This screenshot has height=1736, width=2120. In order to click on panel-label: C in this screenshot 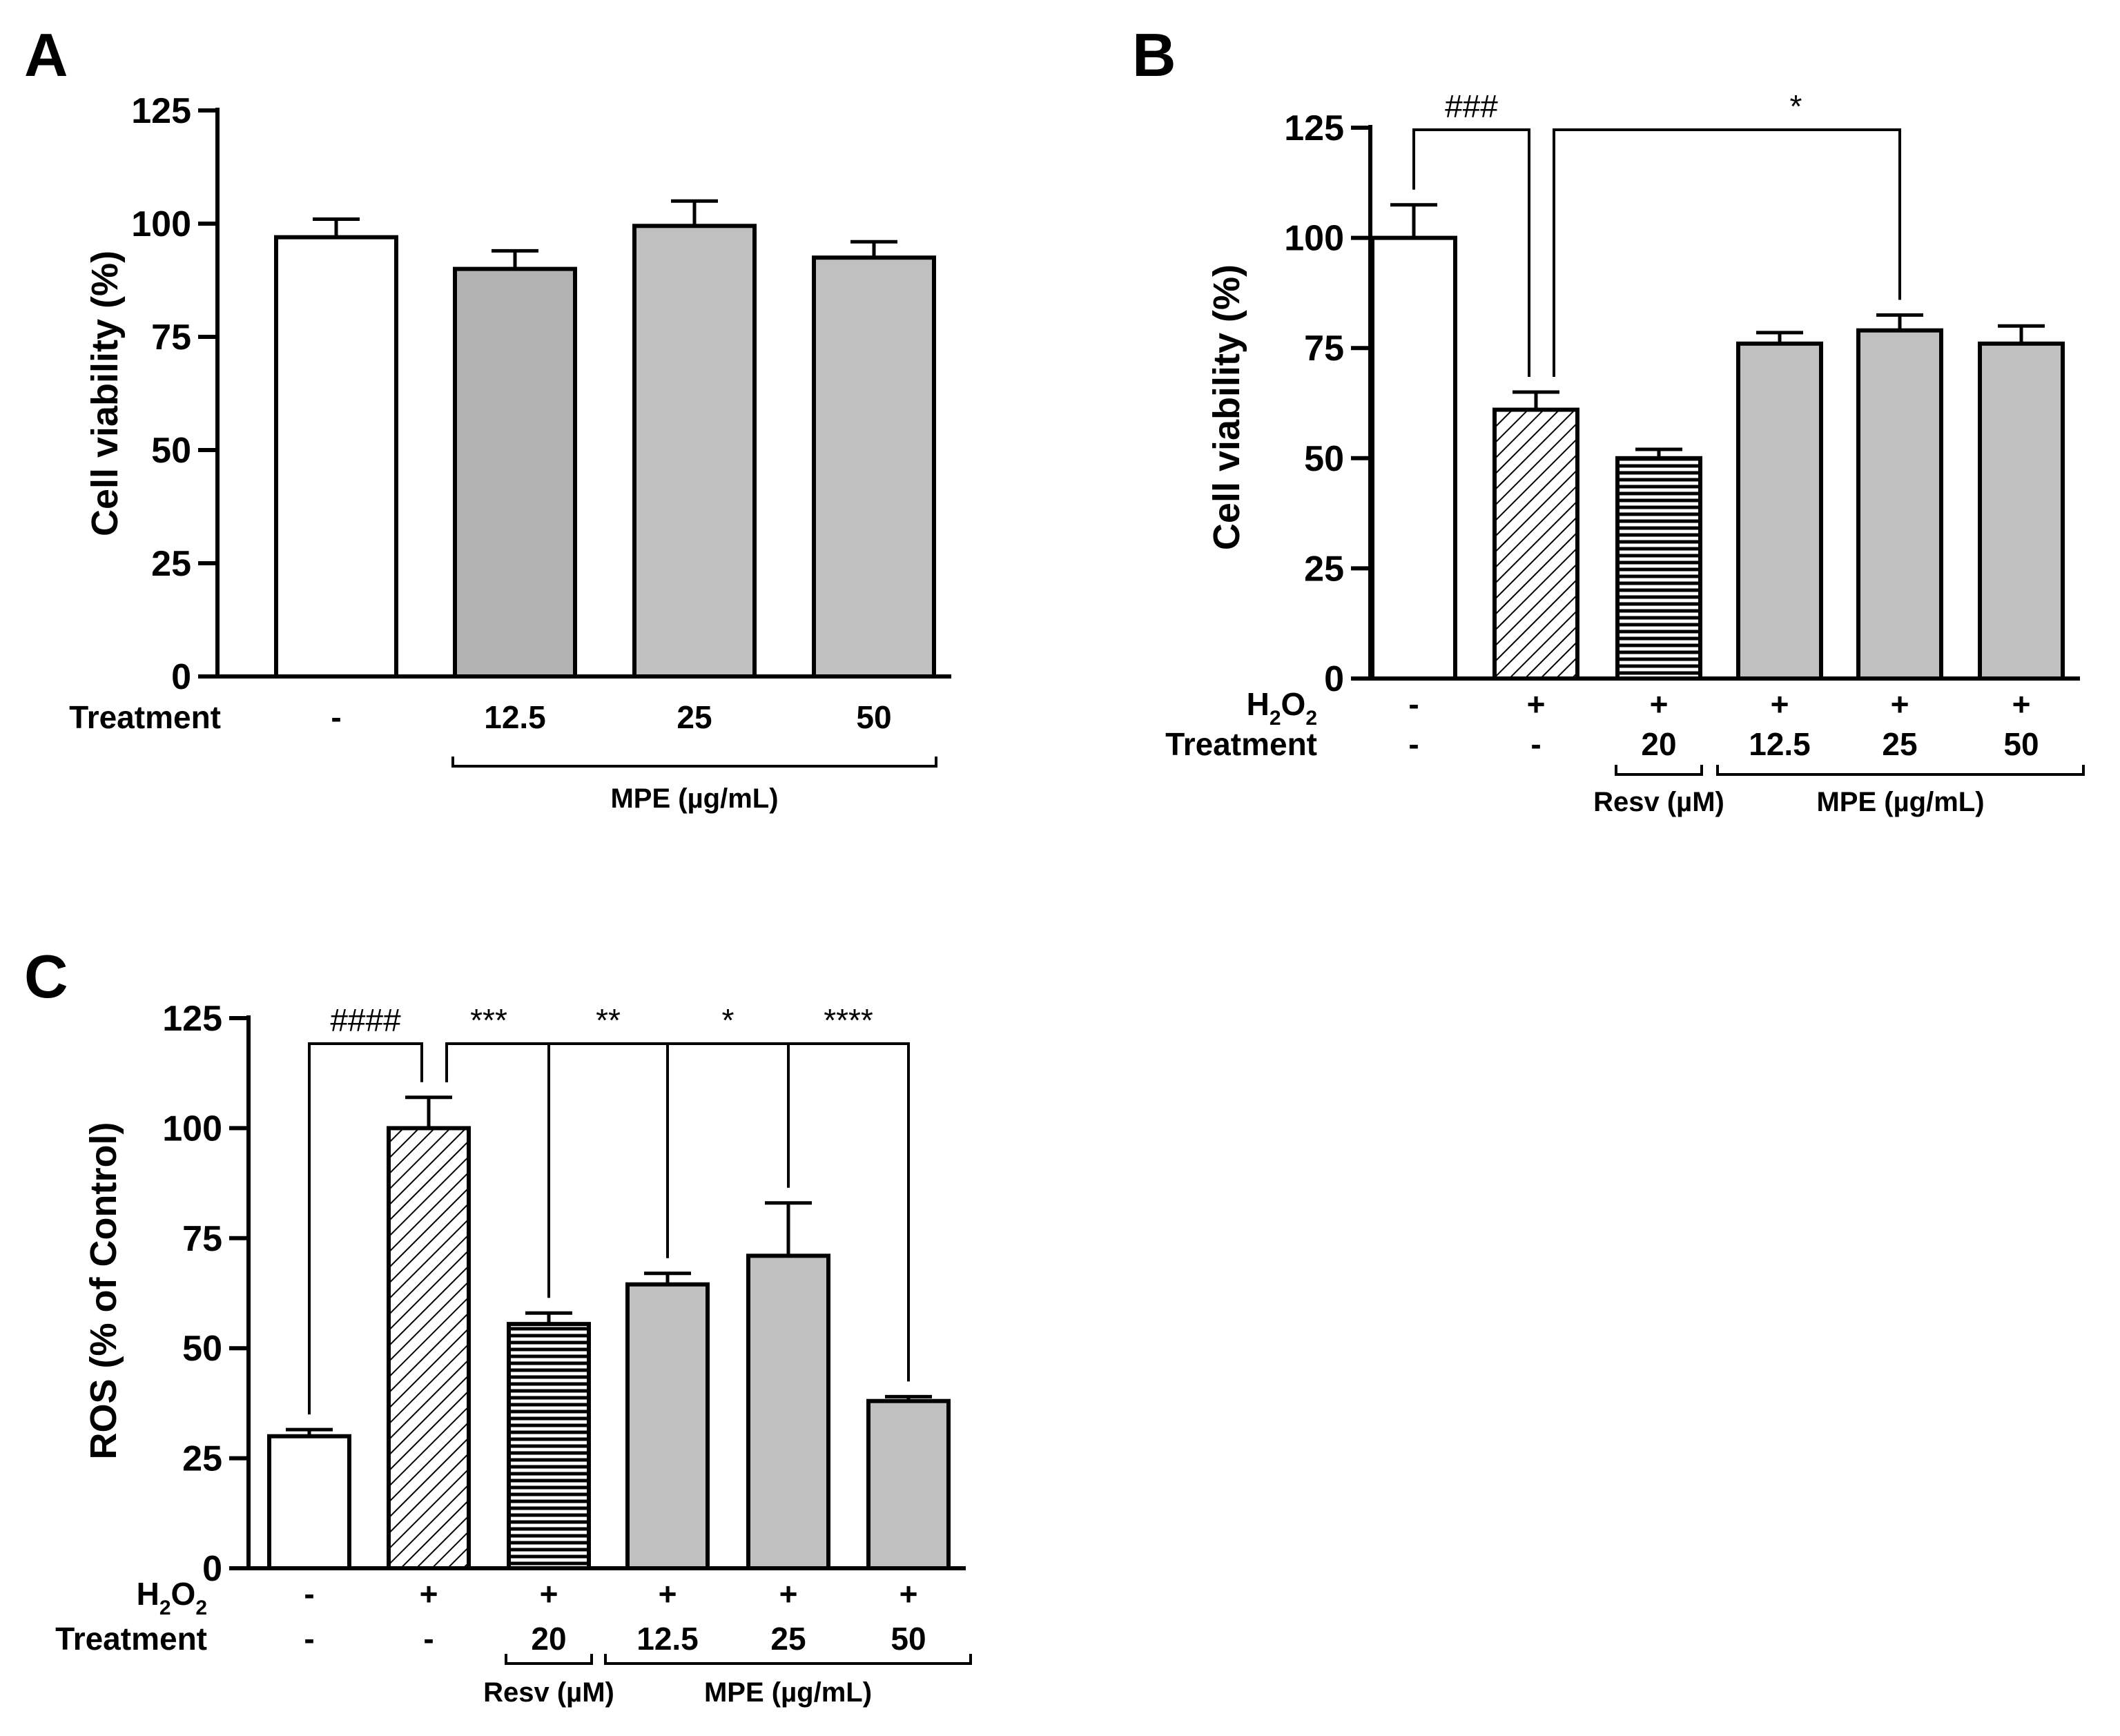, I will do `click(46, 976)`.